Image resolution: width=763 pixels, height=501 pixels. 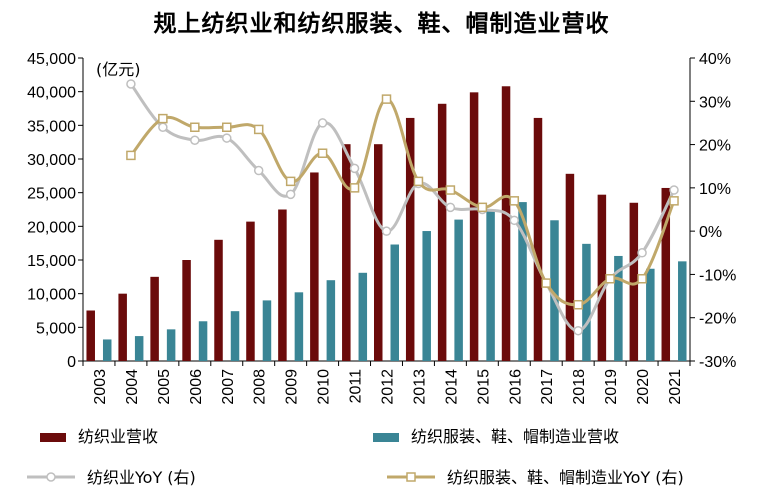 What do you see at coordinates (546, 283) in the screenshot?
I see `apparel-yoy-point-2017` at bounding box center [546, 283].